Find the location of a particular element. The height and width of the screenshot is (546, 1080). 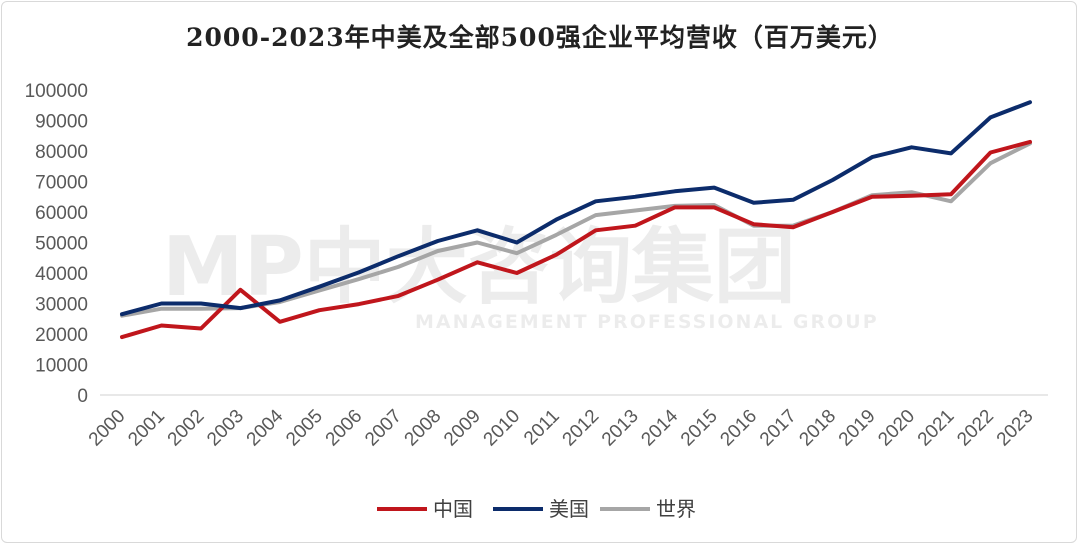

watermark-subtitle: MANAGEMENT PROFESSIONAL GROUP is located at coordinates (647, 322).